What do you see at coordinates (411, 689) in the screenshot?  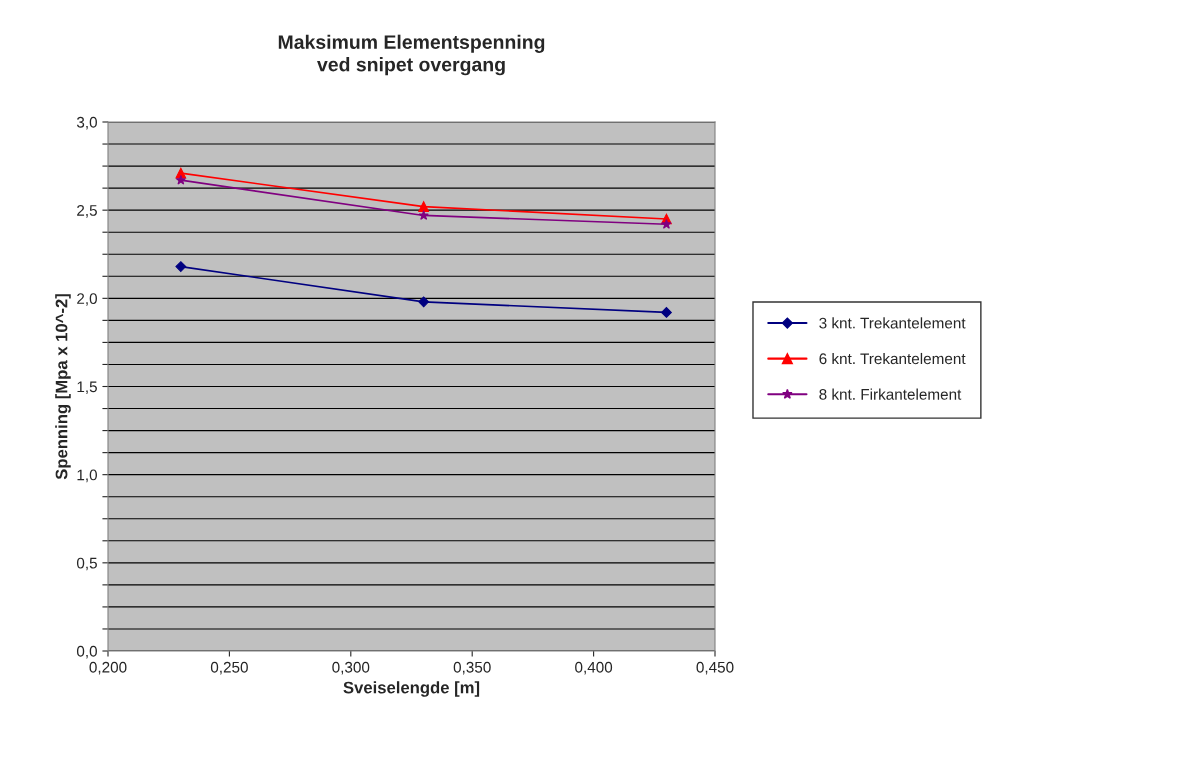 I see `x-axis-title: Sveiselengde [m]` at bounding box center [411, 689].